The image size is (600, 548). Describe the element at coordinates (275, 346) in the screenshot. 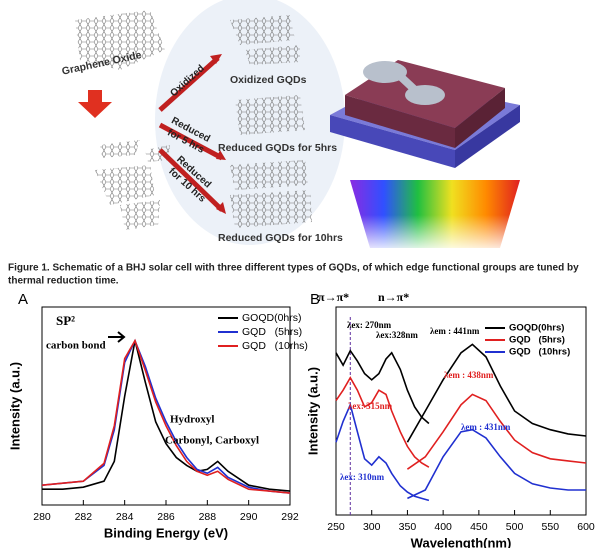

I see `legend-label: GQD (10rhs)` at that location.